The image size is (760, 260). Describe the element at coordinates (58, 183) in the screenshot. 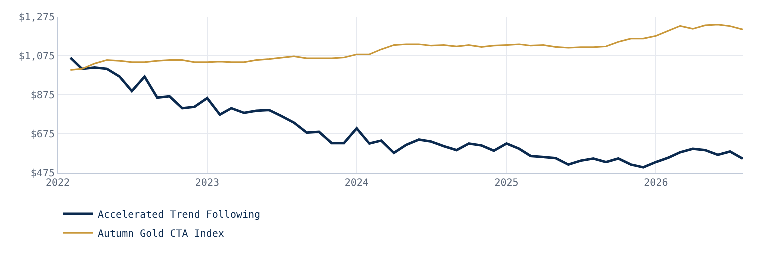

I see `x-tick-label: 2022` at that location.